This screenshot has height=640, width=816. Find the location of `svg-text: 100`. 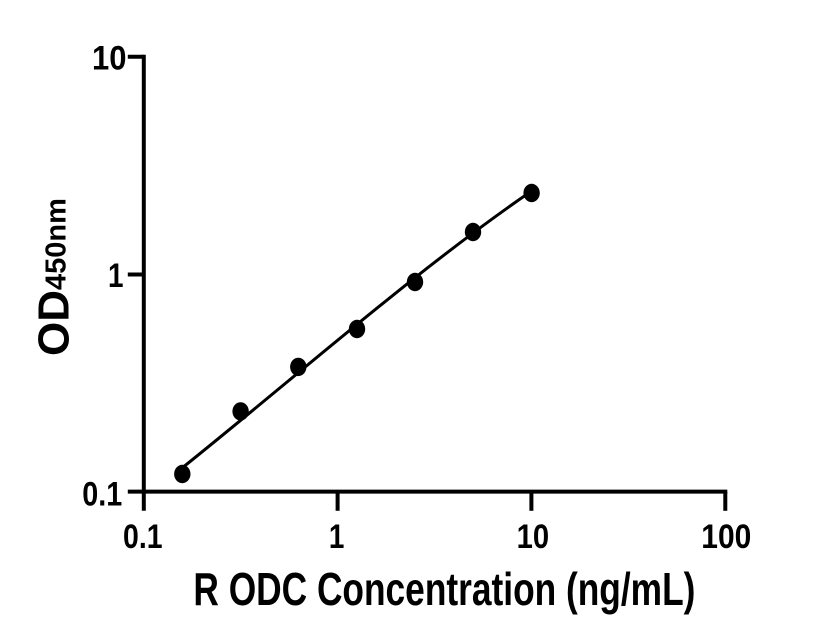

svg-text: 100 is located at coordinates (726, 537).